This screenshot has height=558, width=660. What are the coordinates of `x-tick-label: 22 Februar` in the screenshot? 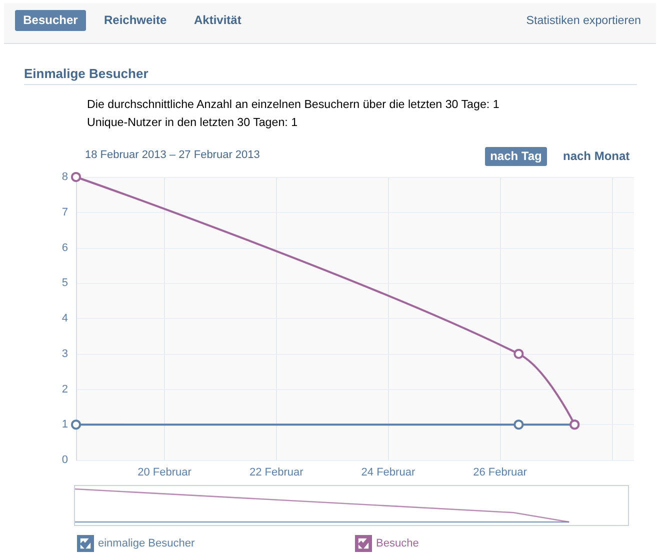 It's located at (276, 472).